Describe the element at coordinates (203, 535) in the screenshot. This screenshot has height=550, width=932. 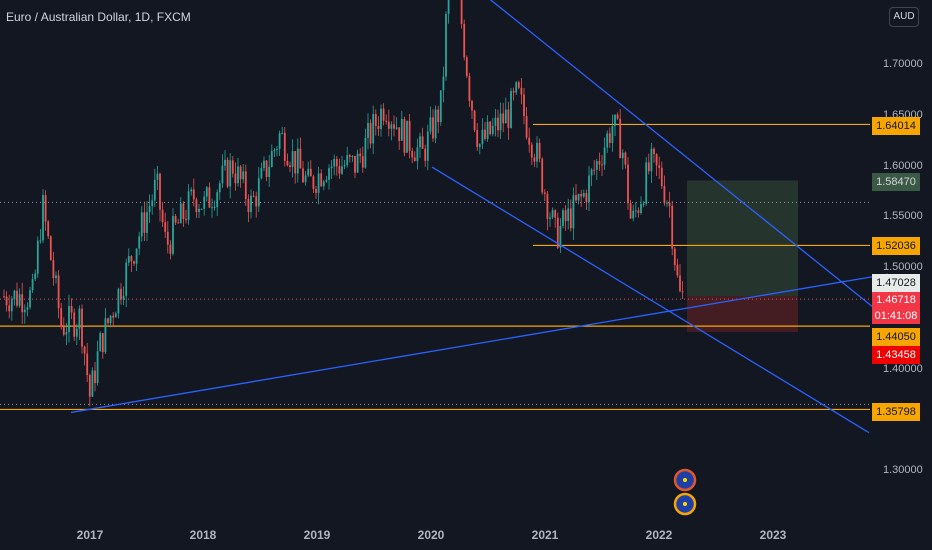
I see `time-tick: 2018` at that location.